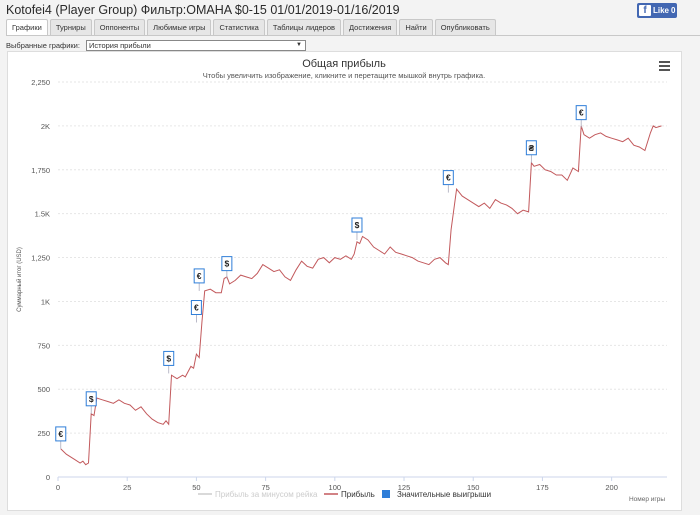  What do you see at coordinates (45, 301) in the screenshot?
I see `y-tick-label: 1K` at bounding box center [45, 301].